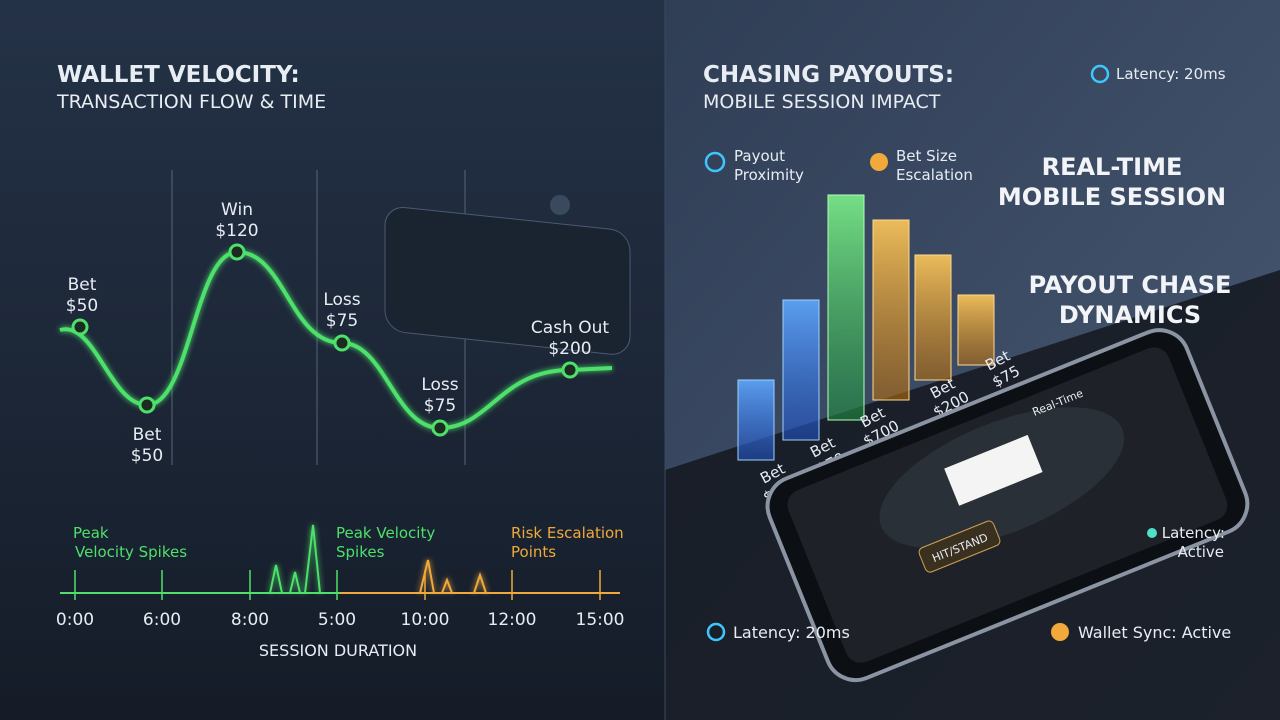  What do you see at coordinates (91, 533) in the screenshot?
I see `annotation: Peak` at bounding box center [91, 533].